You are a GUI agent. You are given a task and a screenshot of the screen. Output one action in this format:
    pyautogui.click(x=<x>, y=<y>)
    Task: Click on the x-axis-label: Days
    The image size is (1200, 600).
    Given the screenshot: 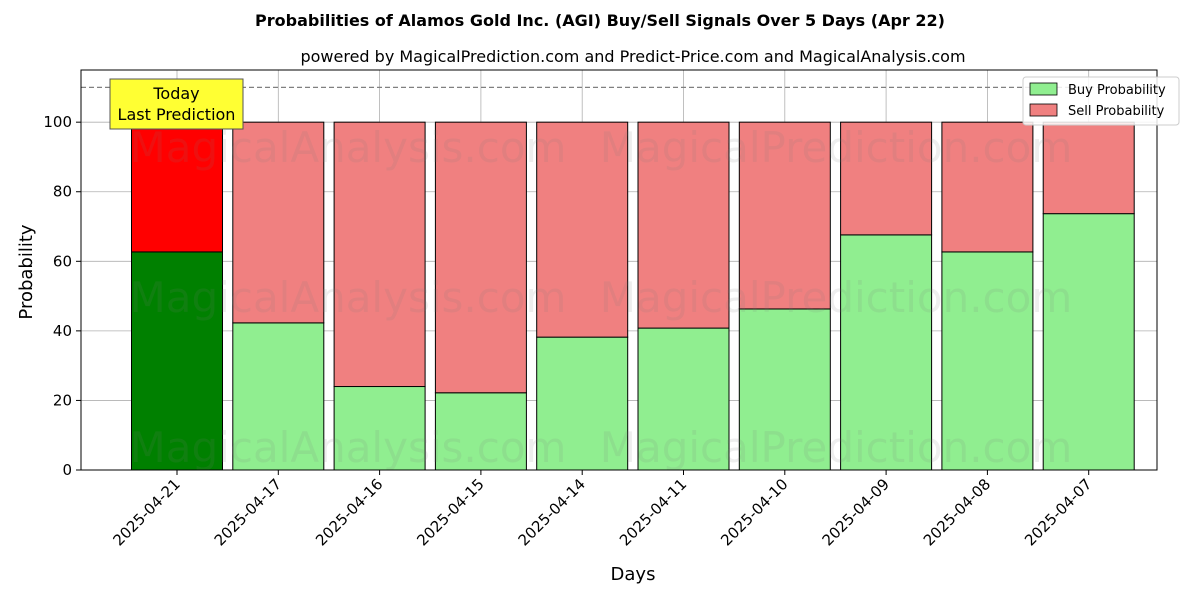 What is the action you would take?
    pyautogui.click(x=633, y=574)
    